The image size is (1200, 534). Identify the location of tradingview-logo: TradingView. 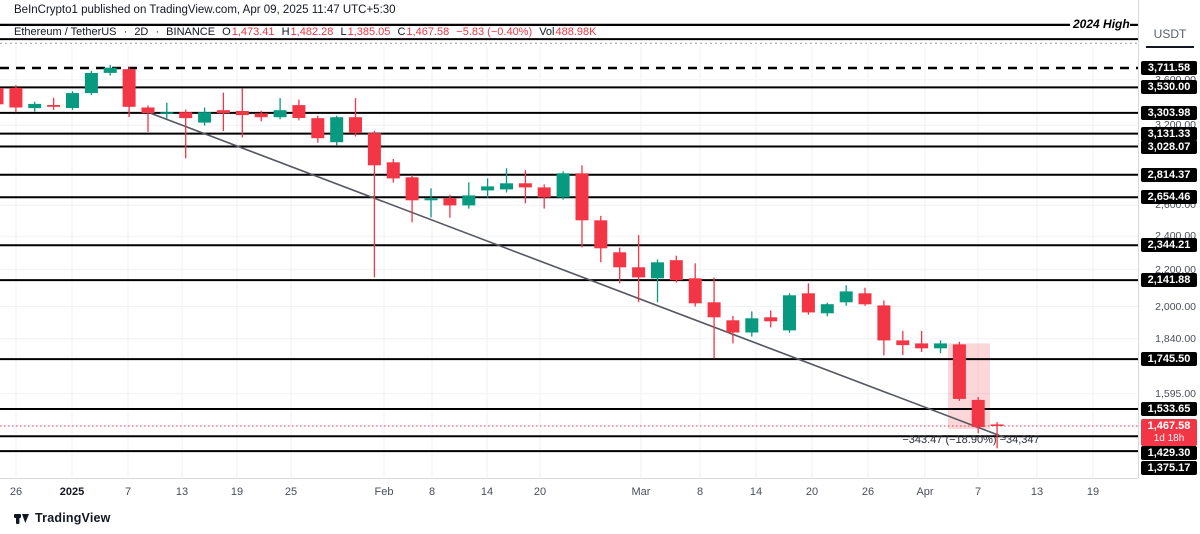
(62, 518).